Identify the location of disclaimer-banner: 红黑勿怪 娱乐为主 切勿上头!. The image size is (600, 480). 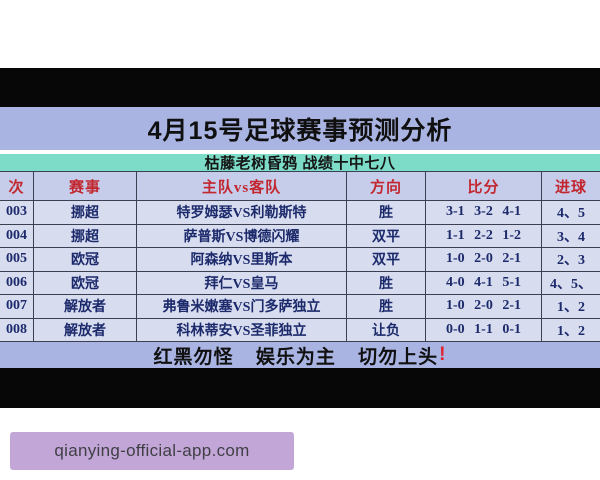
(300, 355).